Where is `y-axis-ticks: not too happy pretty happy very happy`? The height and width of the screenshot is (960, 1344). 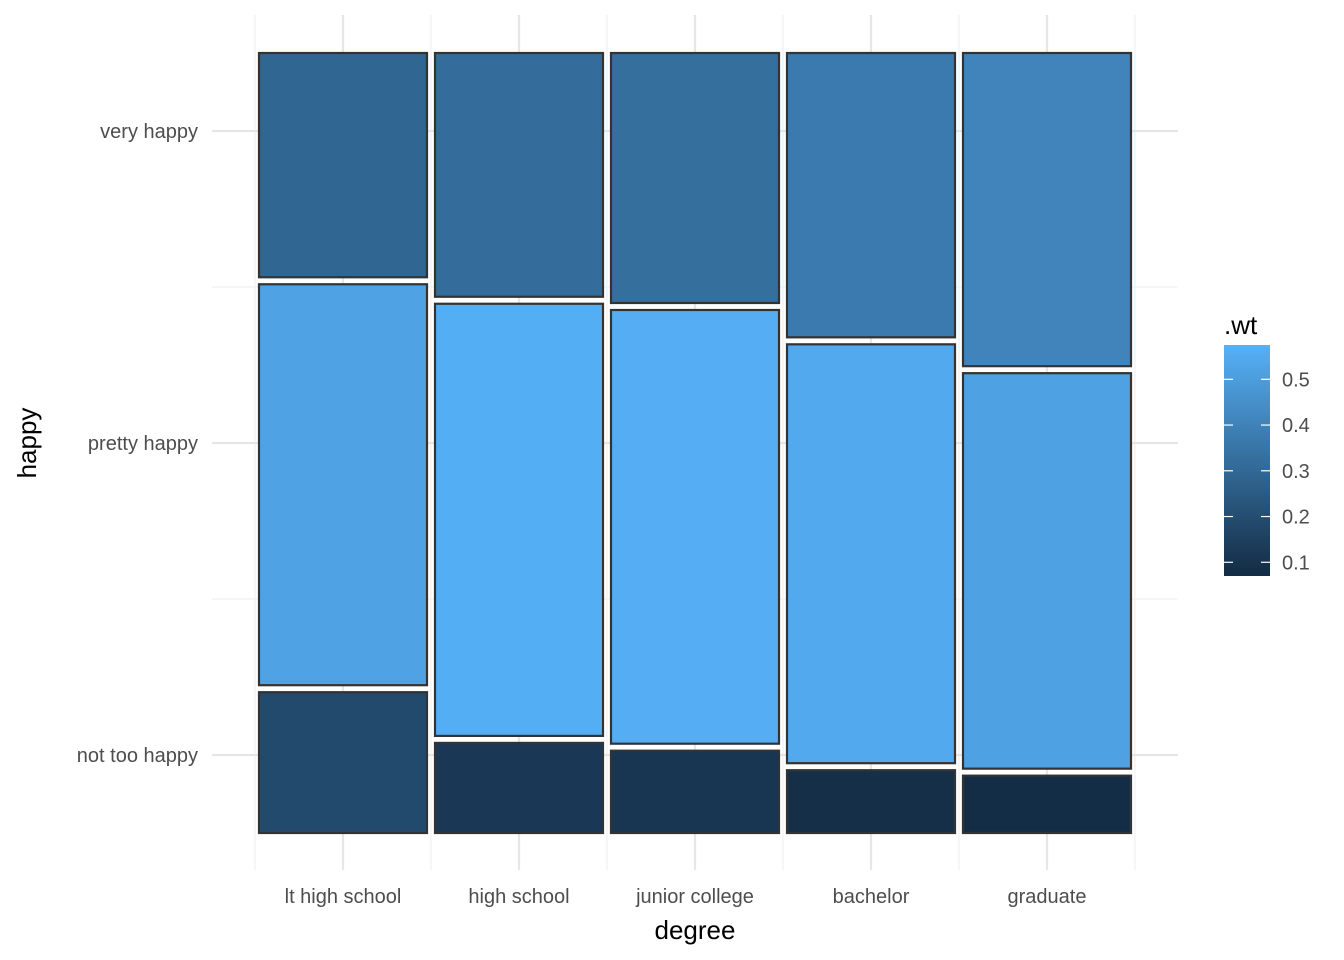
y-axis-ticks: not too happy pretty happy very happy is located at coordinates (137, 444).